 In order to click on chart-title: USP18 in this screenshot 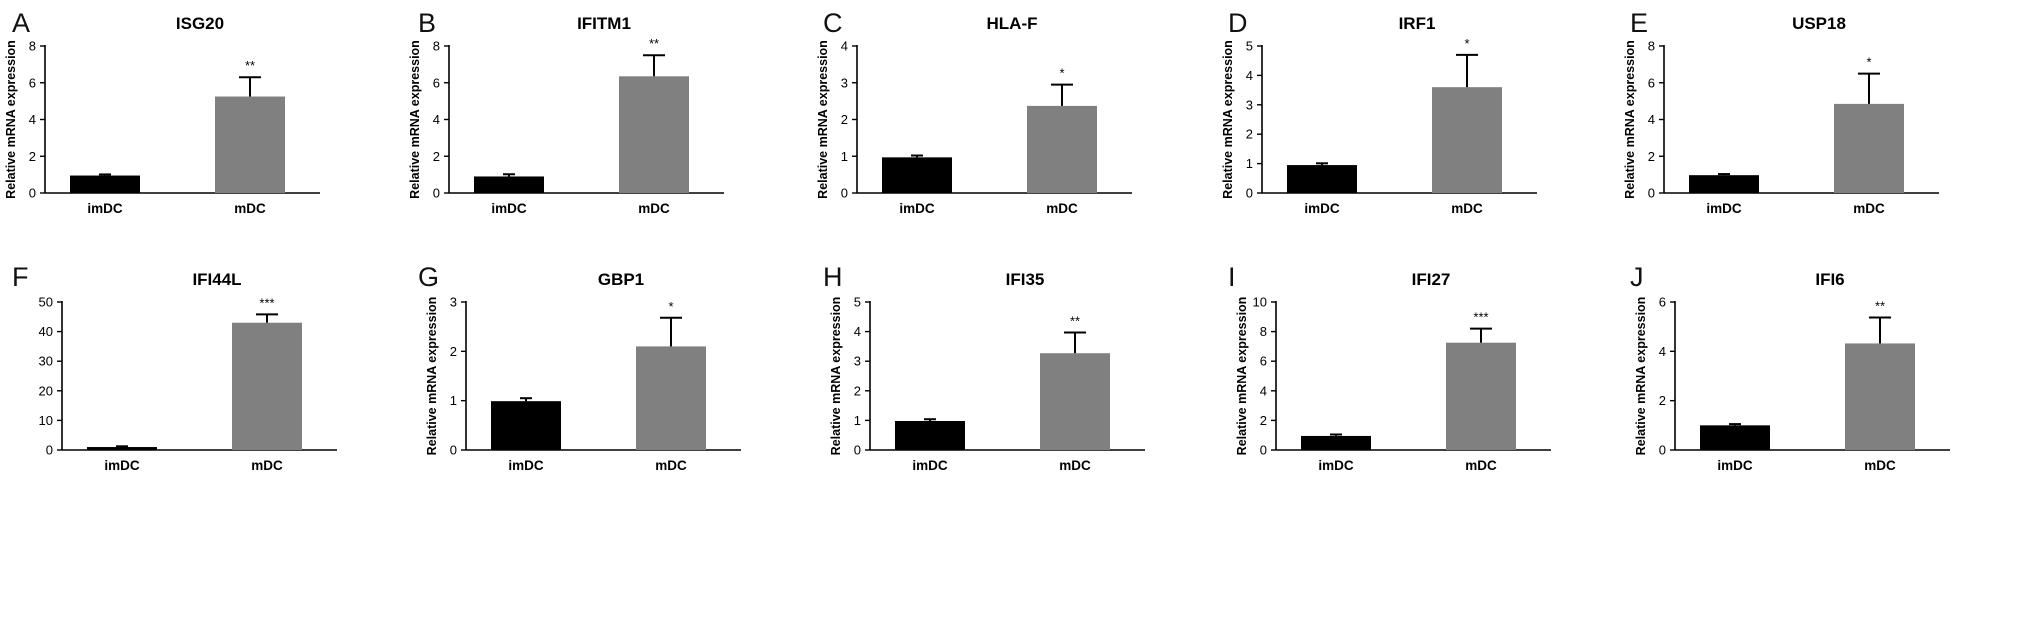, I will do `click(1819, 23)`.